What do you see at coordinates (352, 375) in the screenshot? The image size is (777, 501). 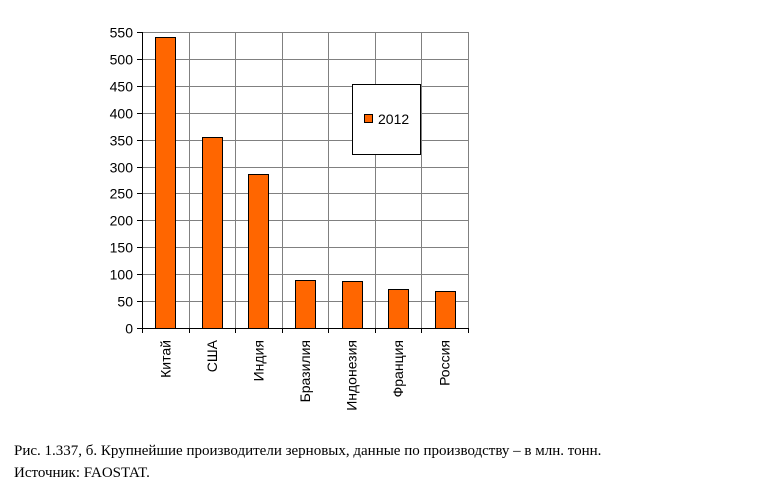 I see `x-tick-label: Индонезия` at bounding box center [352, 375].